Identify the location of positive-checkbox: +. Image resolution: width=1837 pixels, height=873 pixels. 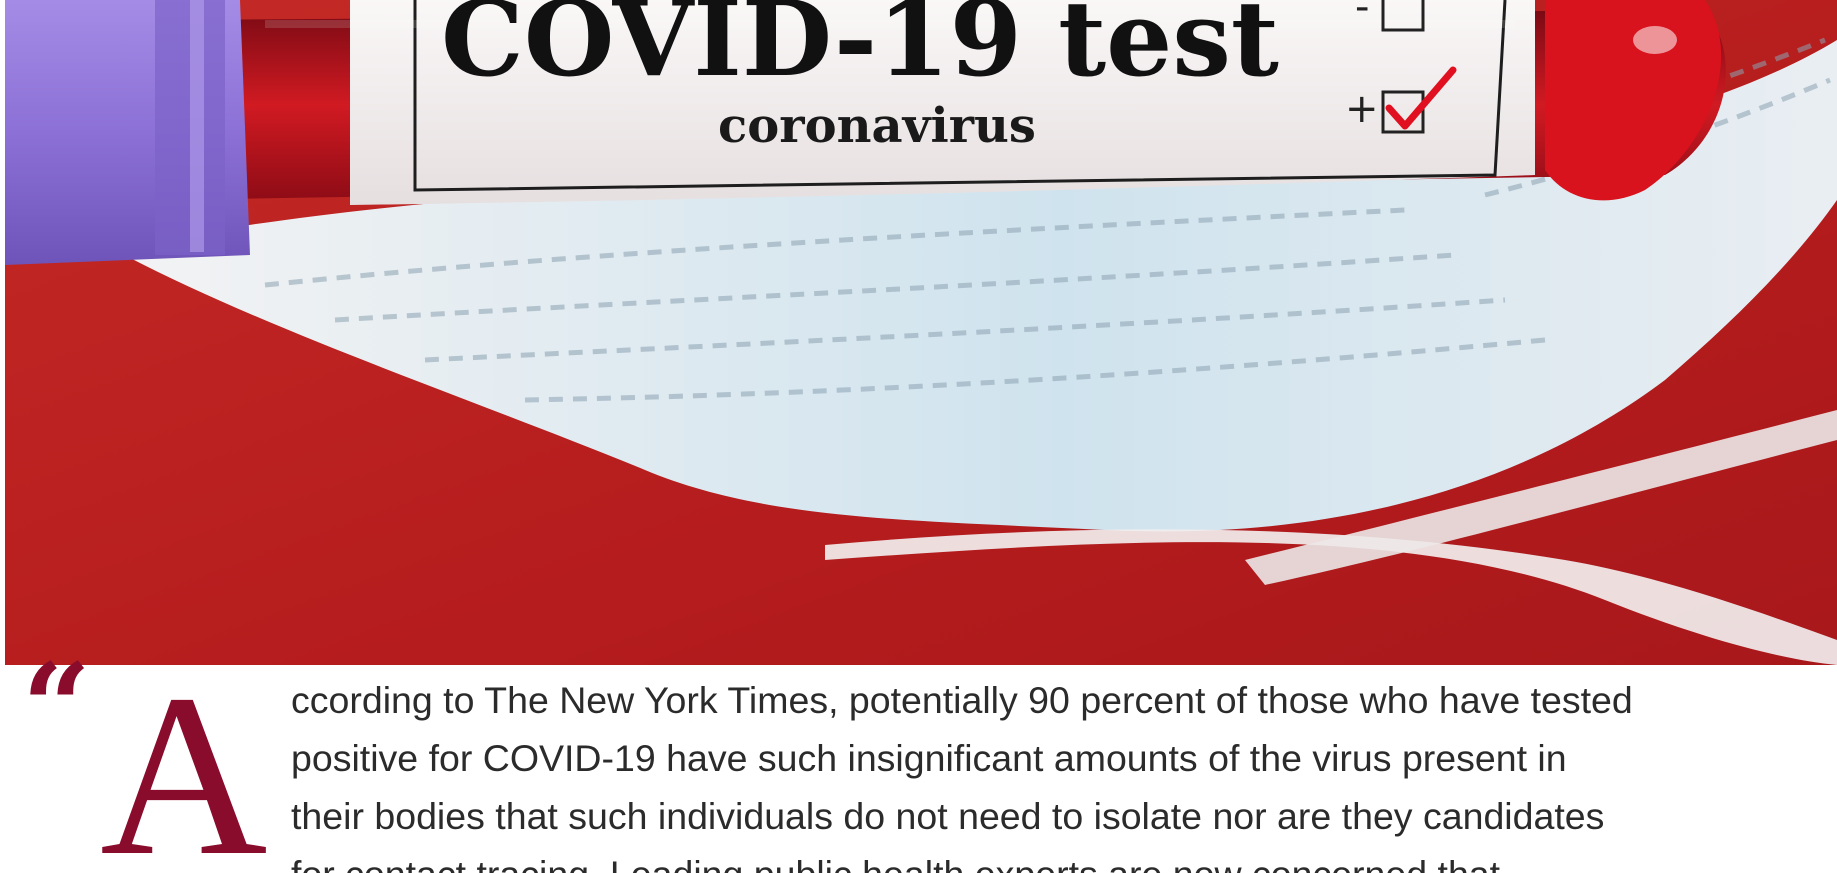
(1401, 100).